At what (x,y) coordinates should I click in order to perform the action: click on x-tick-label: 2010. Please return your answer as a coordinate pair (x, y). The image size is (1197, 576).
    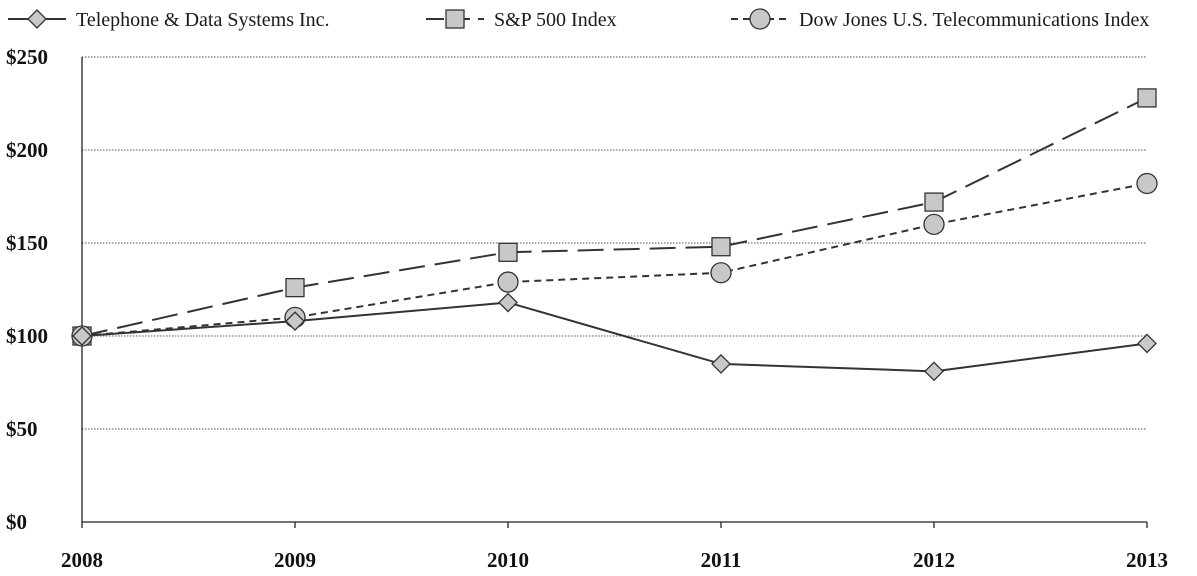
    Looking at the image, I should click on (508, 560).